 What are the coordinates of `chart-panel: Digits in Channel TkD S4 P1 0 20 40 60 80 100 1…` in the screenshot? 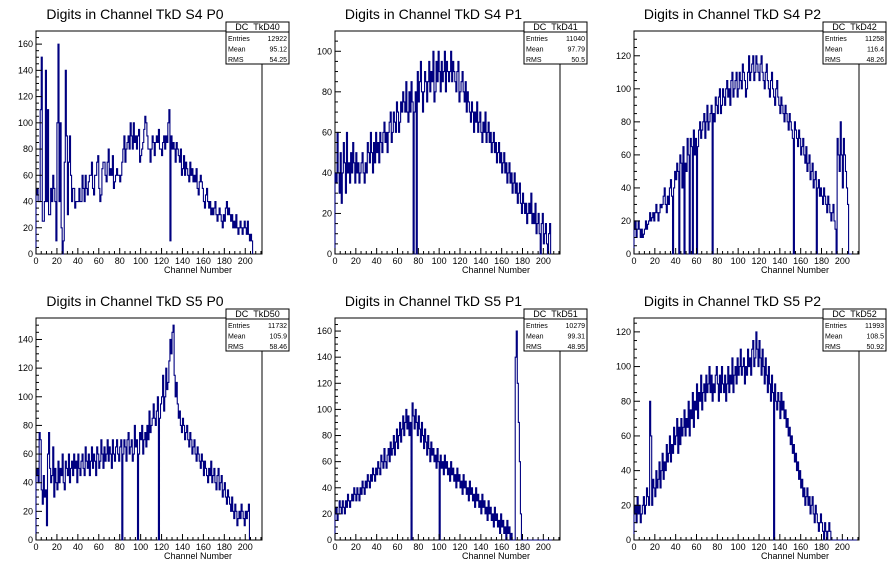 It's located at (452, 140).